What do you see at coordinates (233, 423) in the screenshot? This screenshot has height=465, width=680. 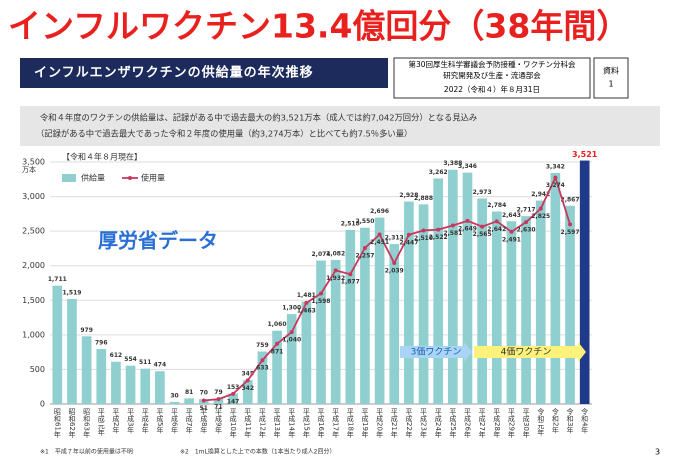 I see `x-tick-label: 平成10年` at bounding box center [233, 423].